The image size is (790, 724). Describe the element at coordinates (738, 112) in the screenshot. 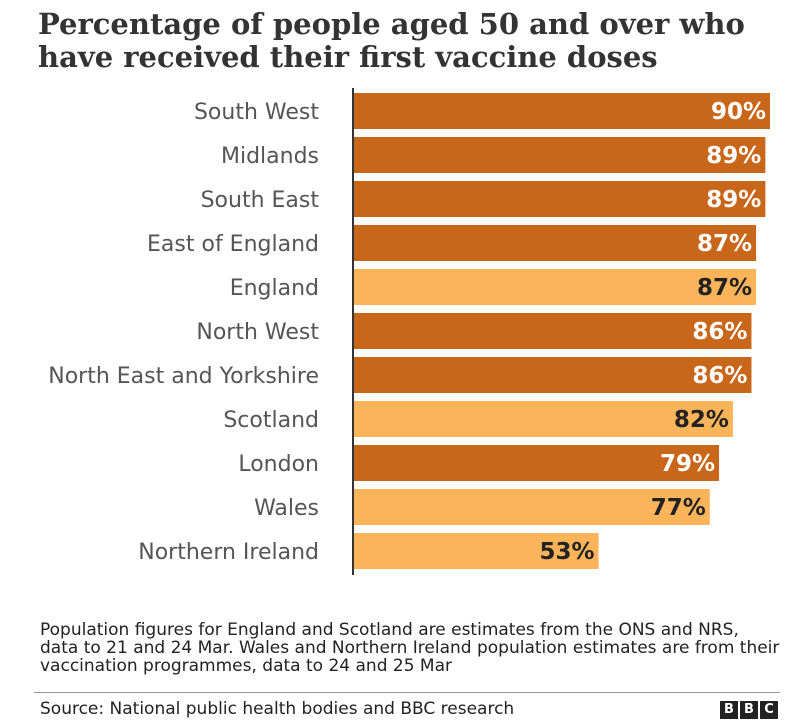

I see `value-label: 90%` at that location.